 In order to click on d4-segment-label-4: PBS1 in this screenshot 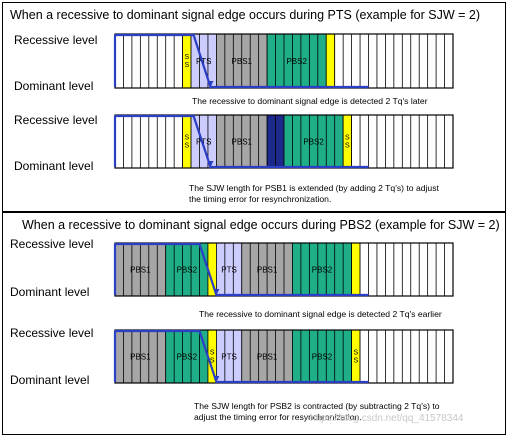, I will do `click(267, 357)`.